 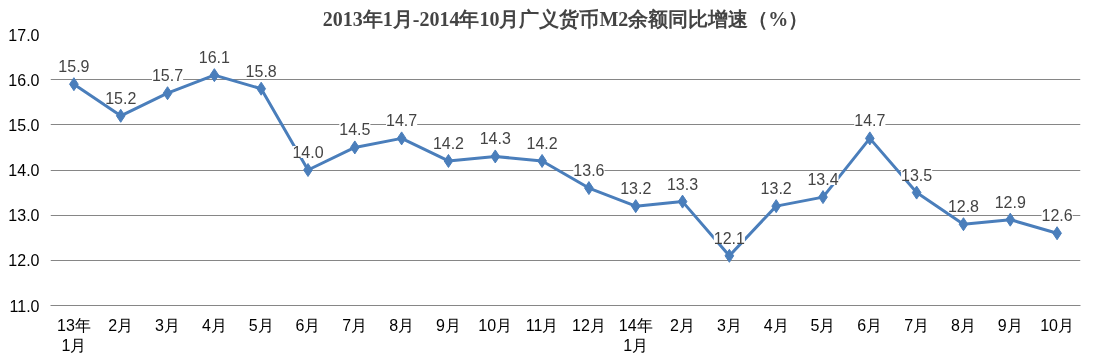 What do you see at coordinates (24, 170) in the screenshot?
I see `y-tick-label: 14.0` at bounding box center [24, 170].